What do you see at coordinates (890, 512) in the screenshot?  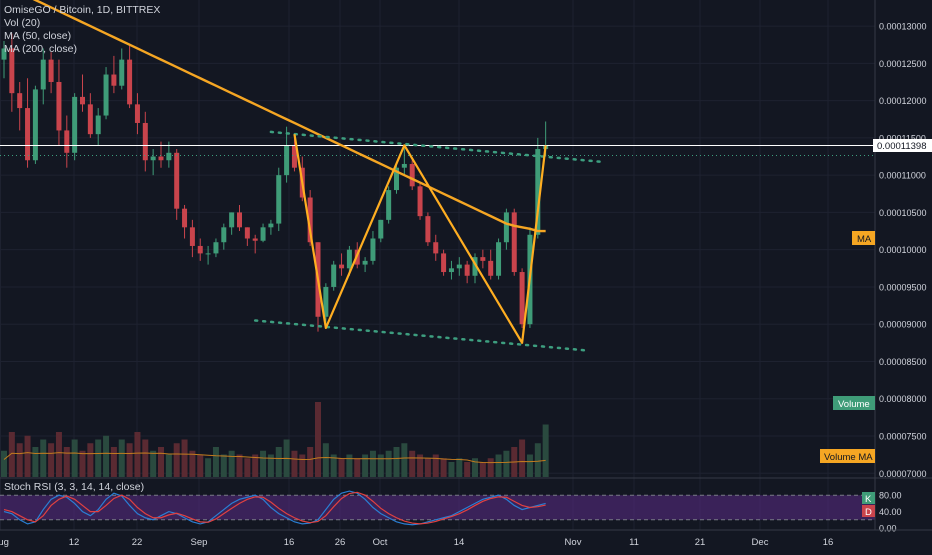 I see `stoch-tick-label: 40.00` at bounding box center [890, 512].